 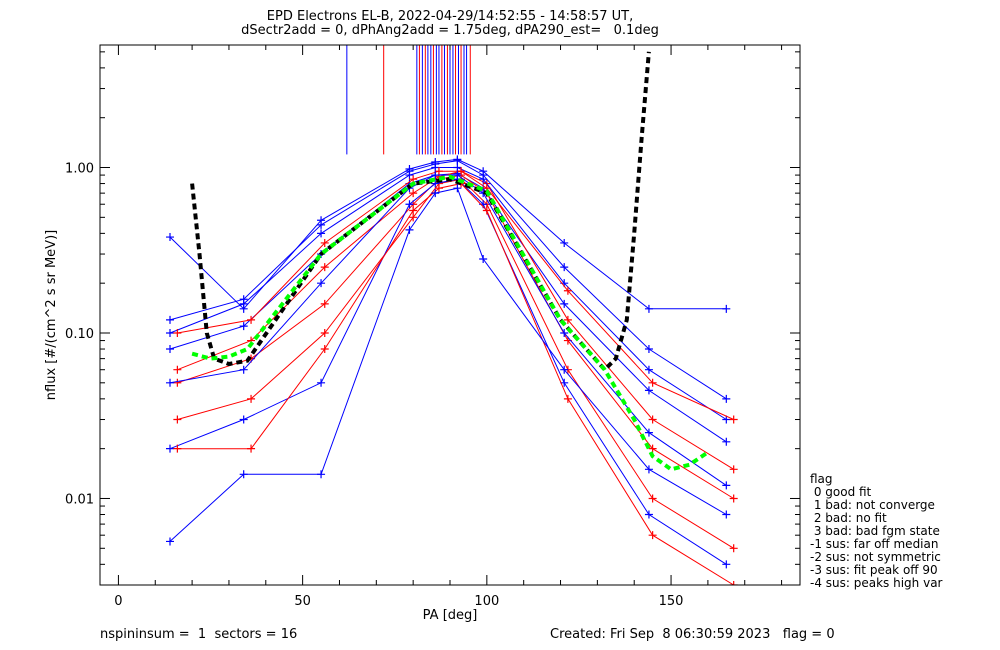 I want to click on y-tick-label: 1.00, so click(x=79, y=169).